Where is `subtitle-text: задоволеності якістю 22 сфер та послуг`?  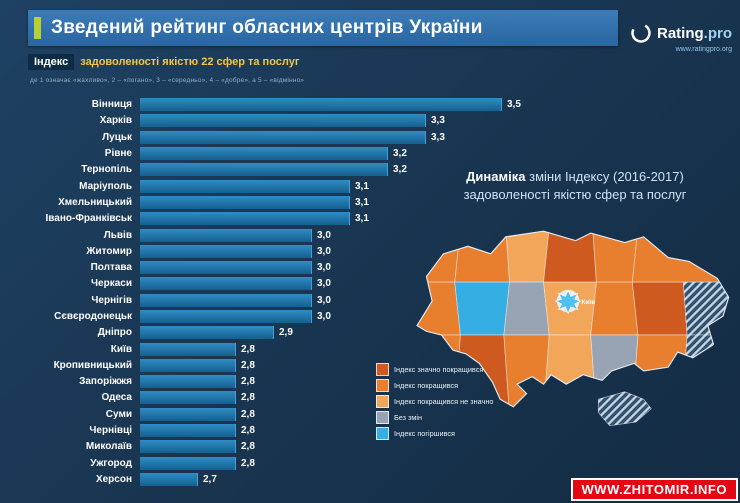 subtitle-text: задоволеності якістю 22 сфер та послуг is located at coordinates (190, 62).